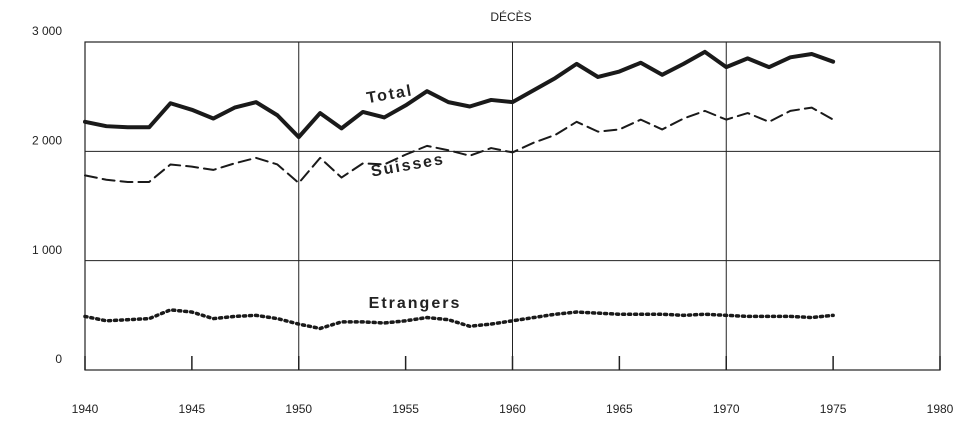  What do you see at coordinates (512, 409) in the screenshot?
I see `x-tick-label: 1960` at bounding box center [512, 409].